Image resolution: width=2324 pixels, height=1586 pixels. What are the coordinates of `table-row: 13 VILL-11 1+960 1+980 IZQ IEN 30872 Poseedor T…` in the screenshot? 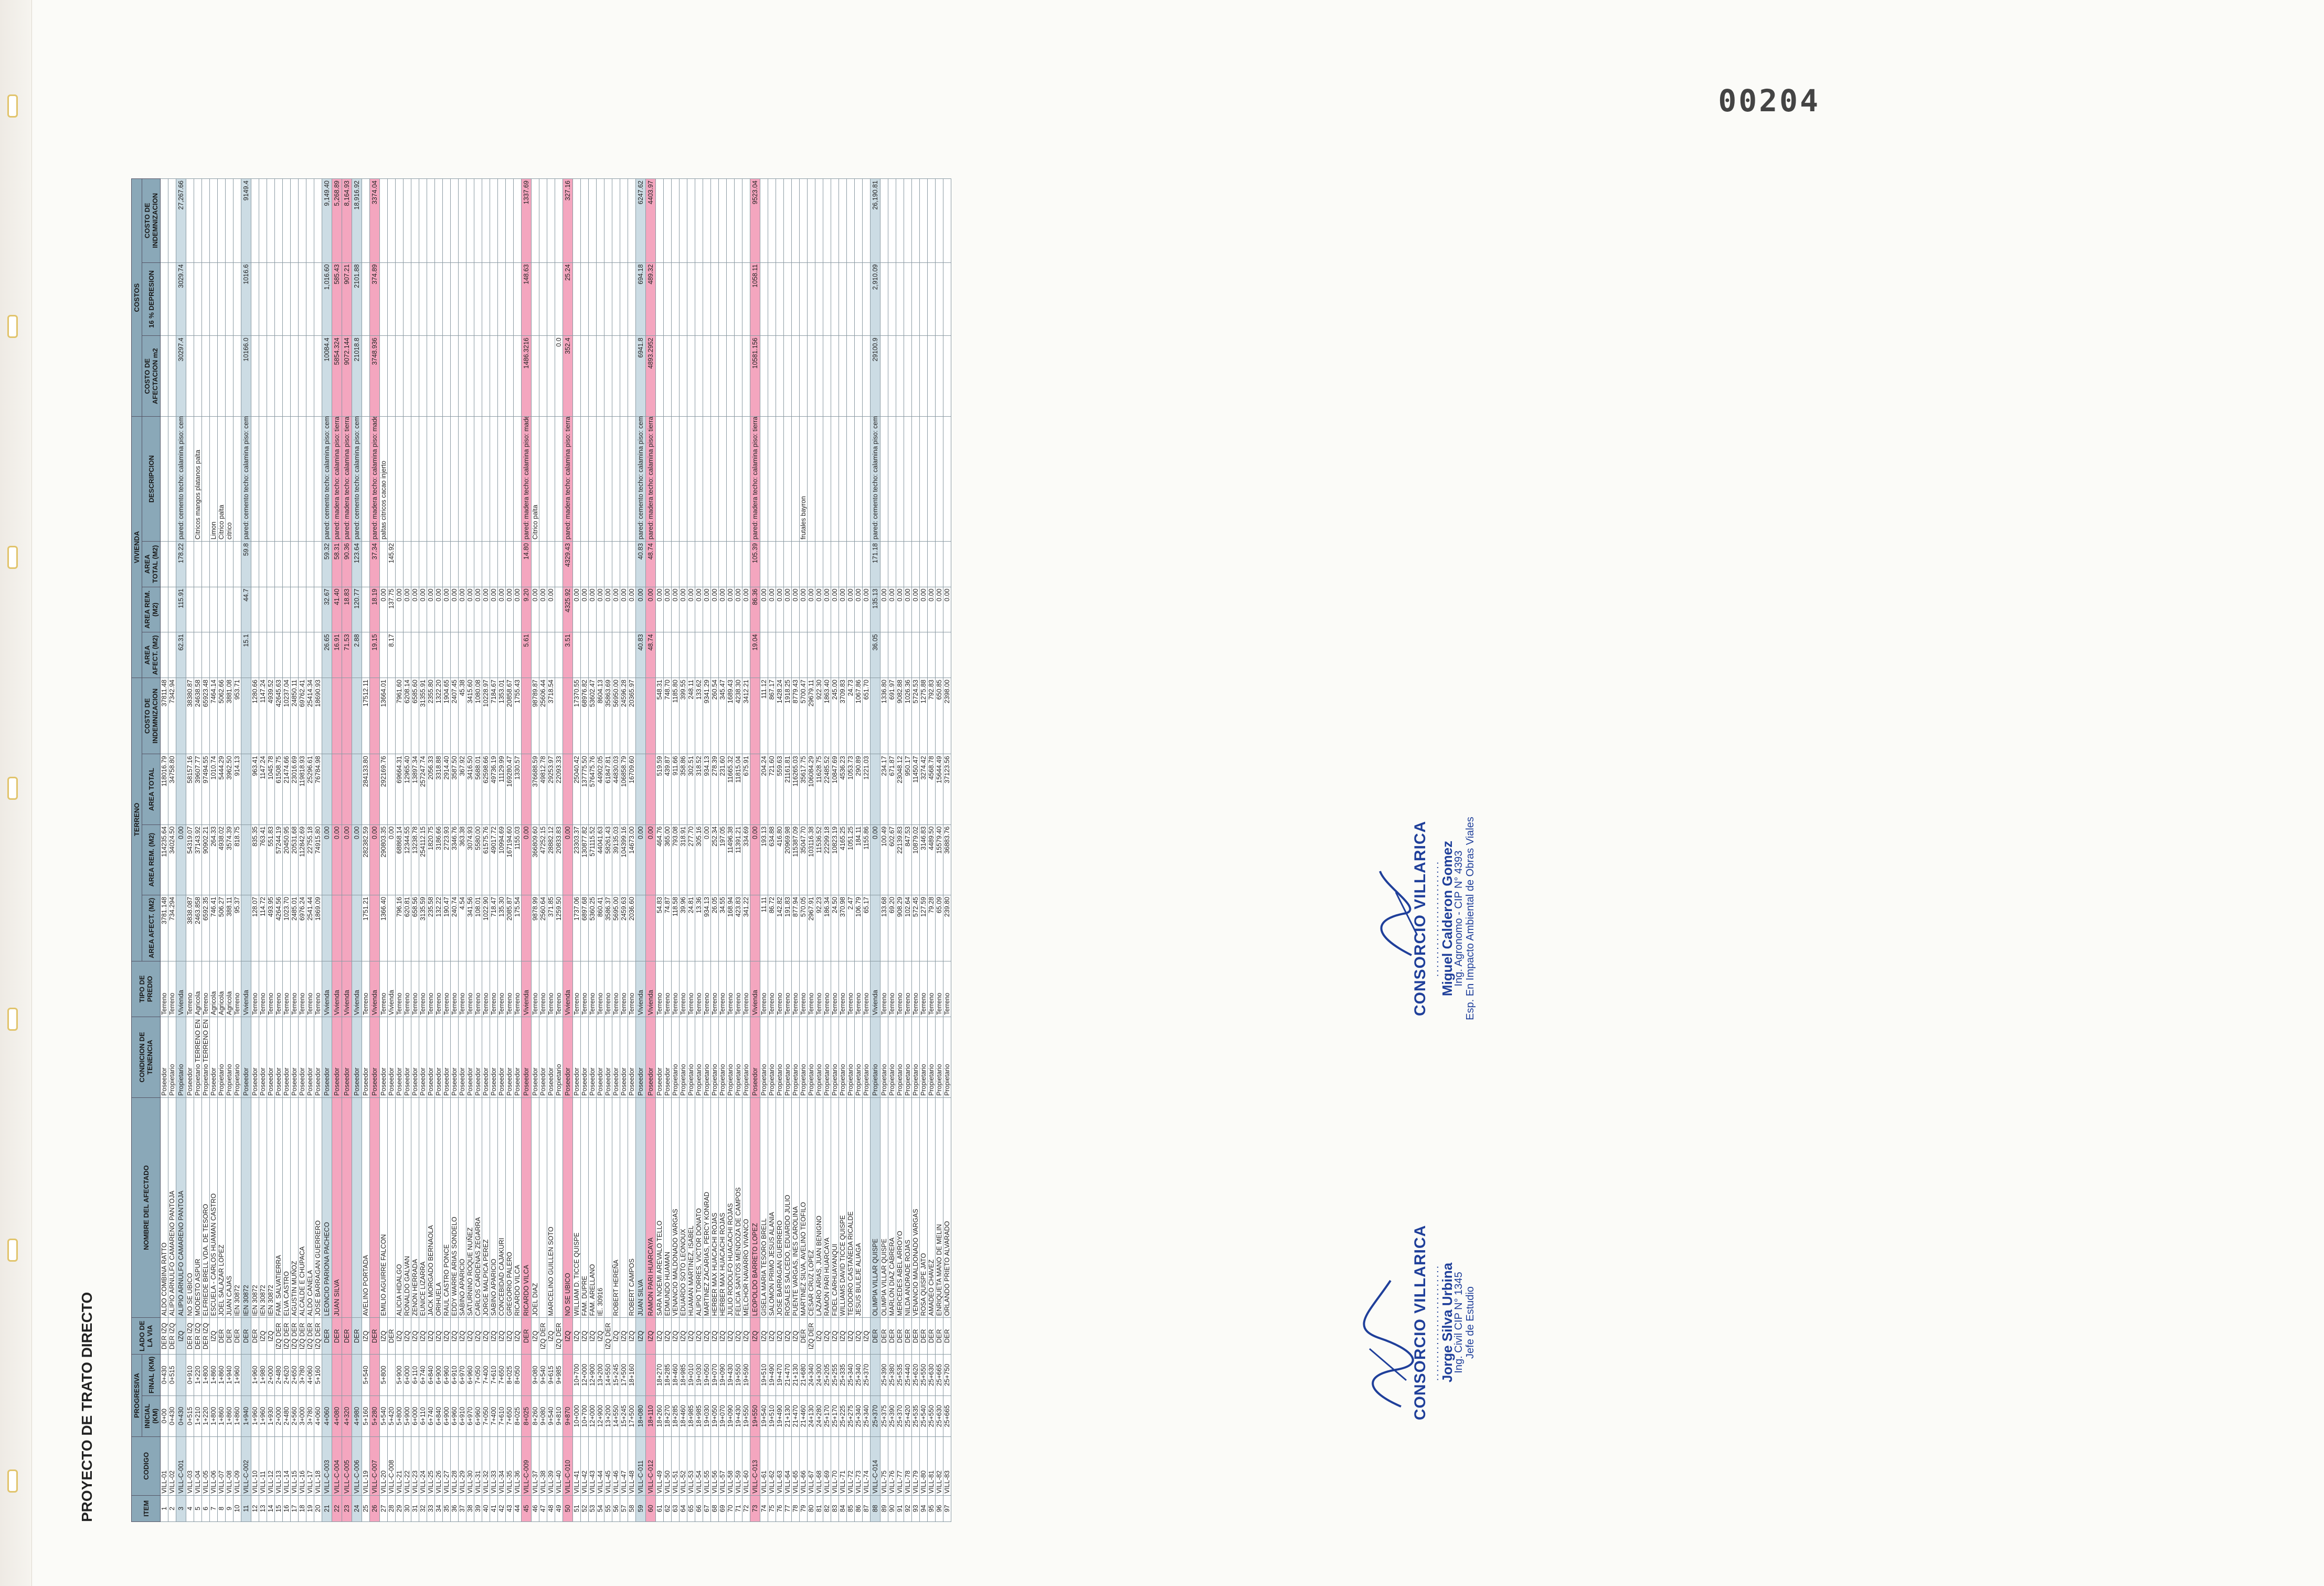 It's located at (263, 850).